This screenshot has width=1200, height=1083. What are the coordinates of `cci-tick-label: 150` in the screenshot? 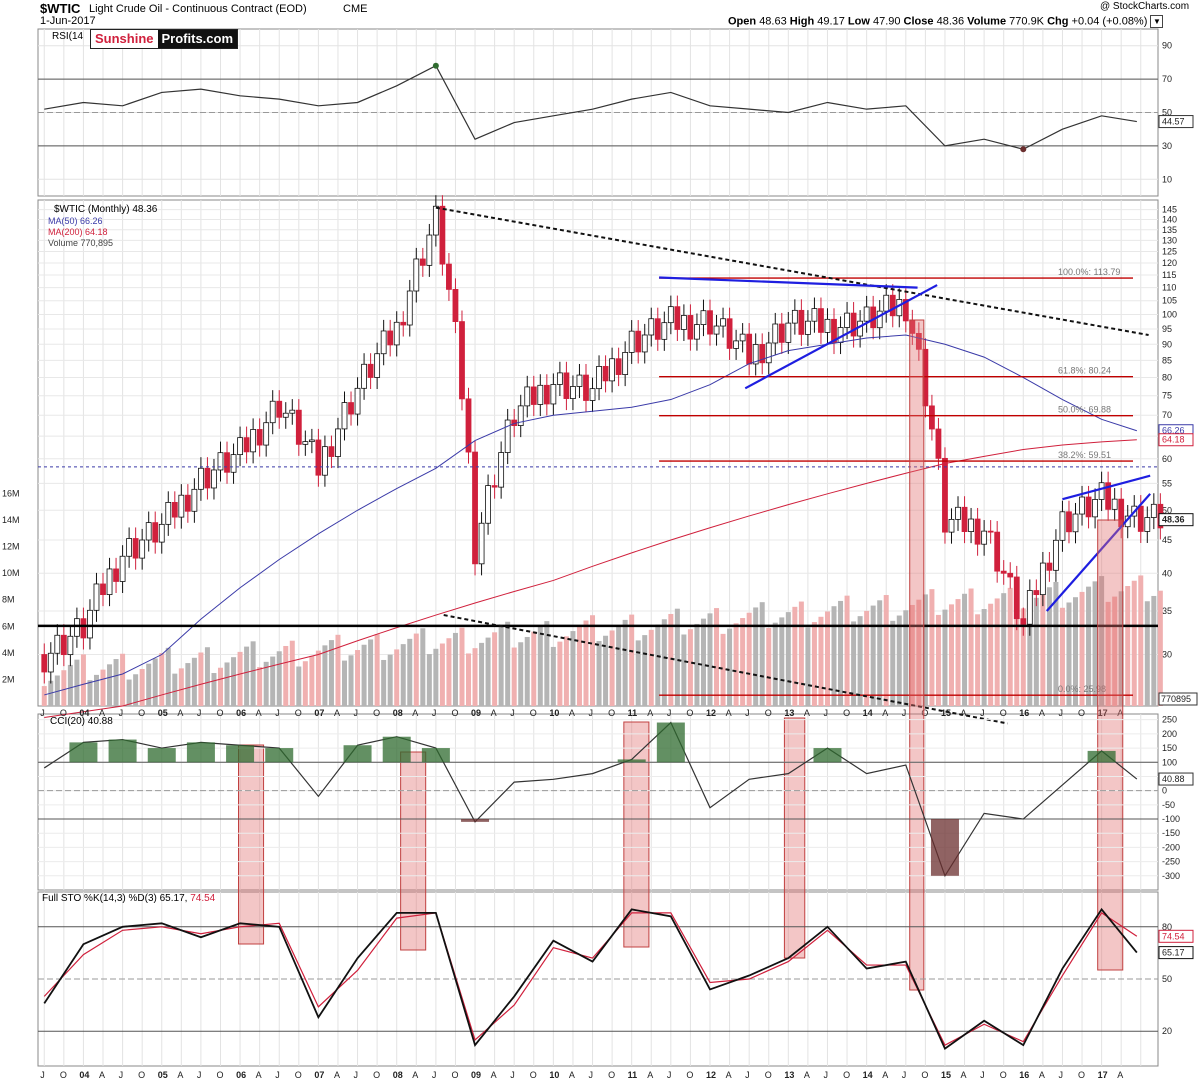 It's located at (1169, 748).